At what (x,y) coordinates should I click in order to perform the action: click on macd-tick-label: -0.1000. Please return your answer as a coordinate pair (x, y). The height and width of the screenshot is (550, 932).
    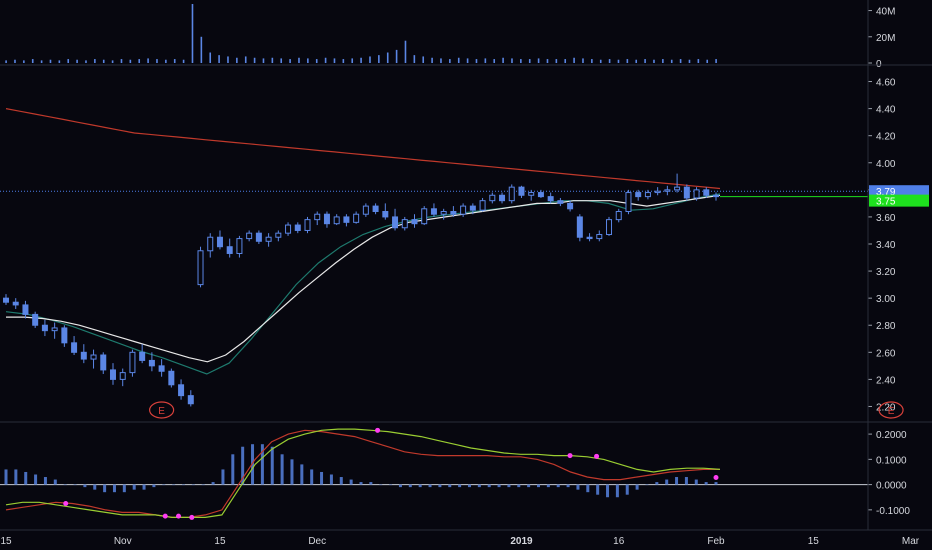
    Looking at the image, I should click on (893, 511).